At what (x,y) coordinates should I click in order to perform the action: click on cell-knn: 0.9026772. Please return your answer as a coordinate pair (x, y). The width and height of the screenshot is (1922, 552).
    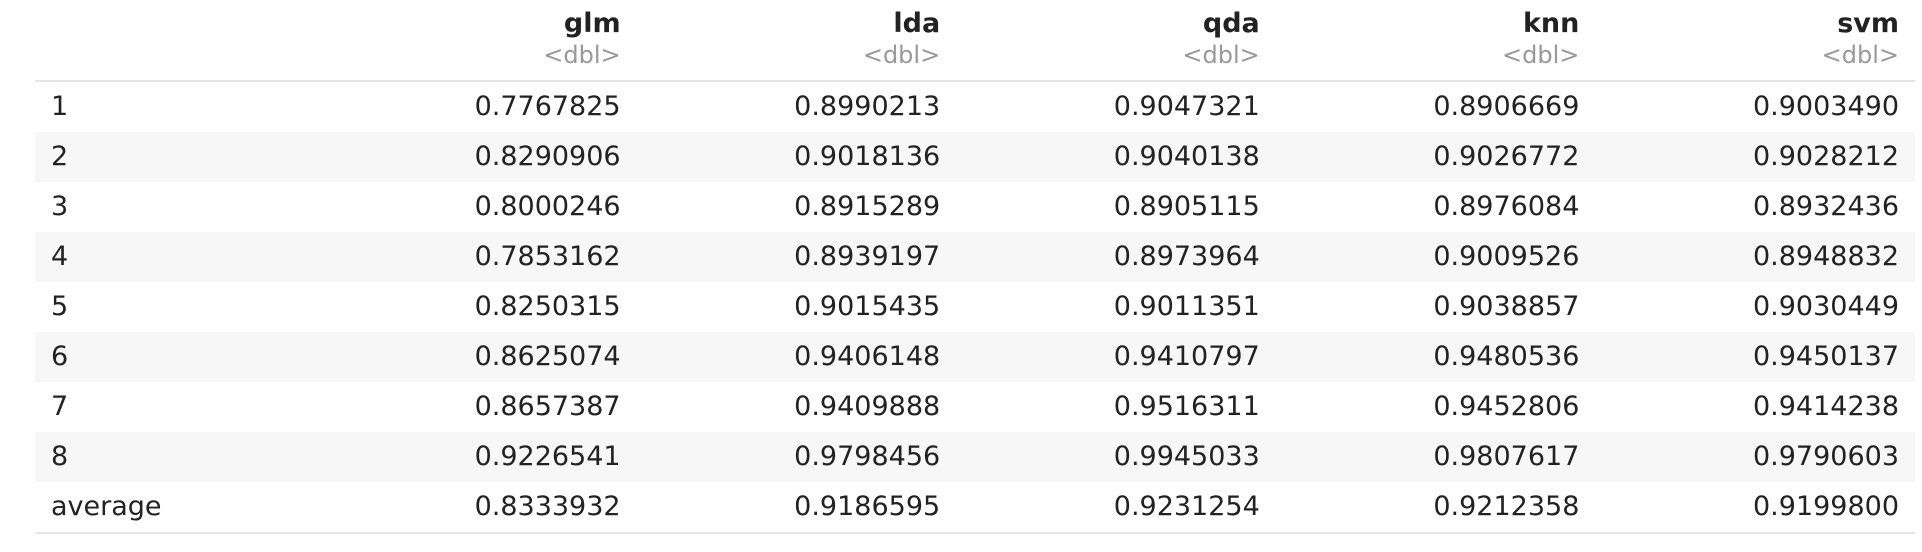
    Looking at the image, I should click on (1435, 157).